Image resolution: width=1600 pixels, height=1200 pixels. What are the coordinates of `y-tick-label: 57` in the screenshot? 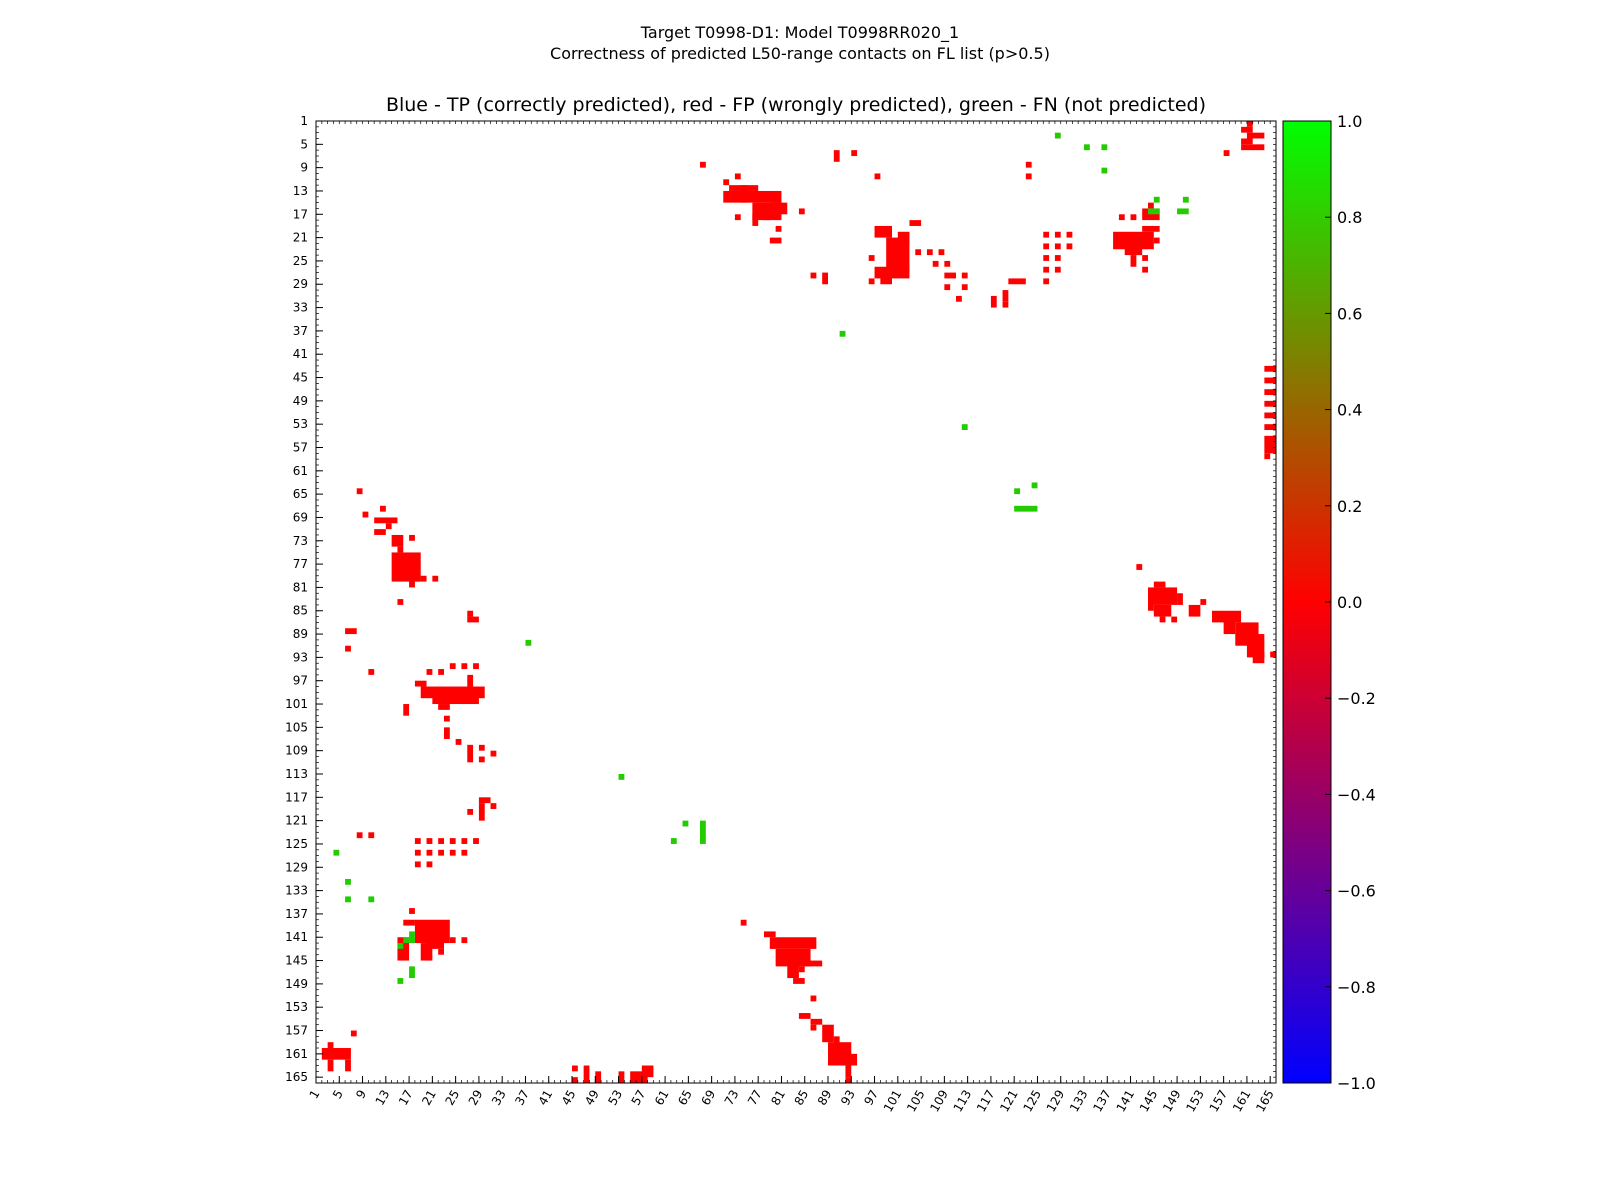 It's located at (300, 447).